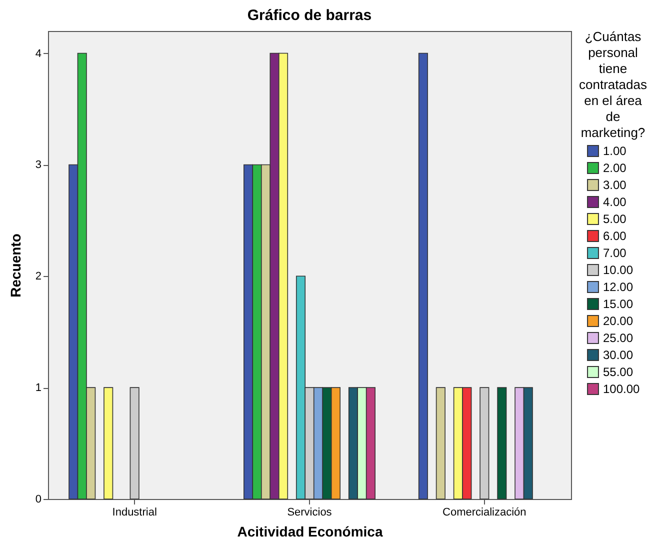 The height and width of the screenshot is (558, 660). I want to click on y-axis-title: Recuento, so click(15, 266).